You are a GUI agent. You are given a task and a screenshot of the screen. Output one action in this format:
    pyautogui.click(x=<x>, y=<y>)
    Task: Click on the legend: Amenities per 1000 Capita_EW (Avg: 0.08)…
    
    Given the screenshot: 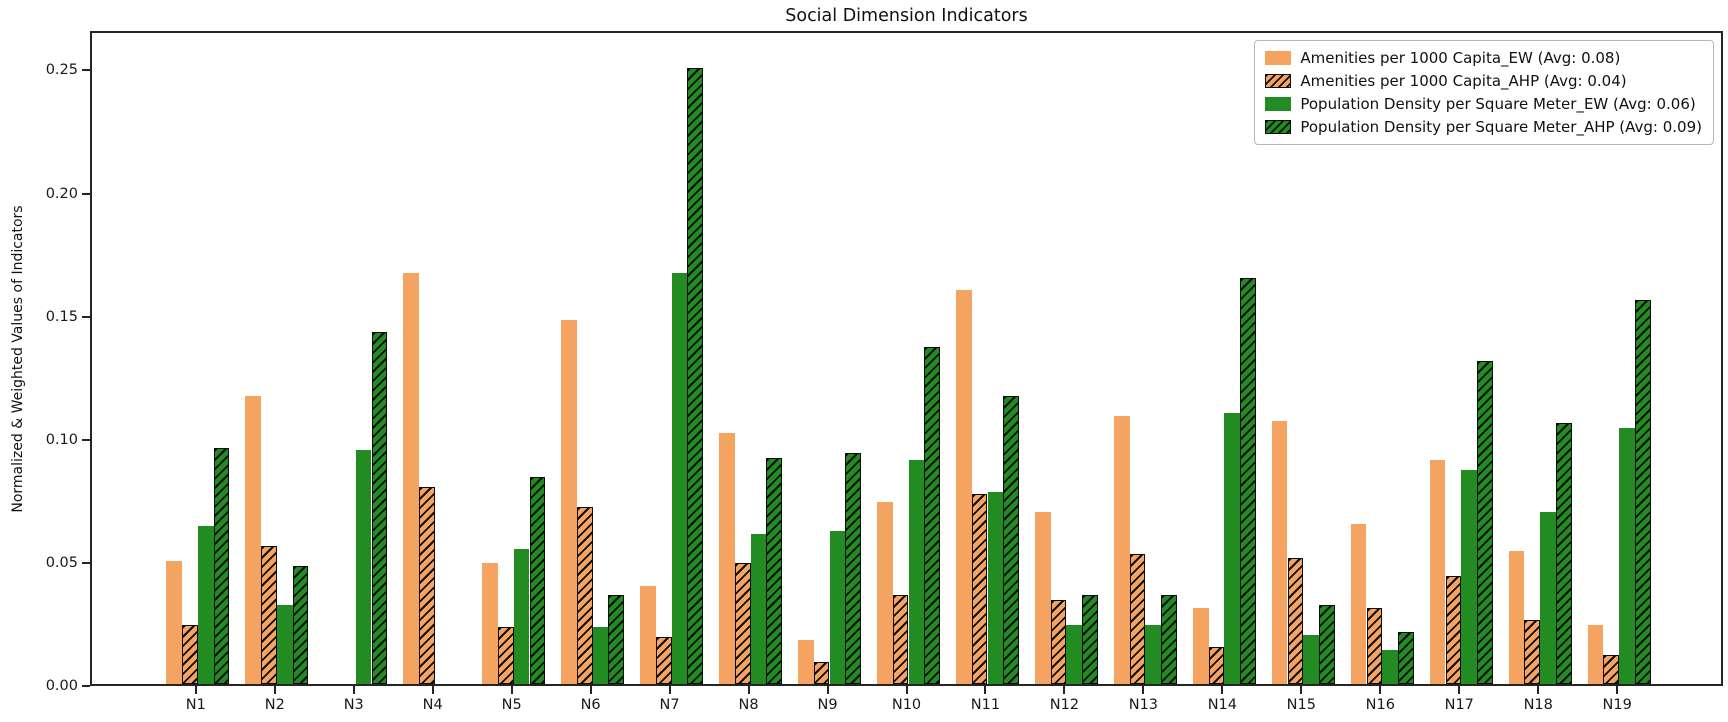 What is the action you would take?
    pyautogui.click(x=1484, y=92)
    